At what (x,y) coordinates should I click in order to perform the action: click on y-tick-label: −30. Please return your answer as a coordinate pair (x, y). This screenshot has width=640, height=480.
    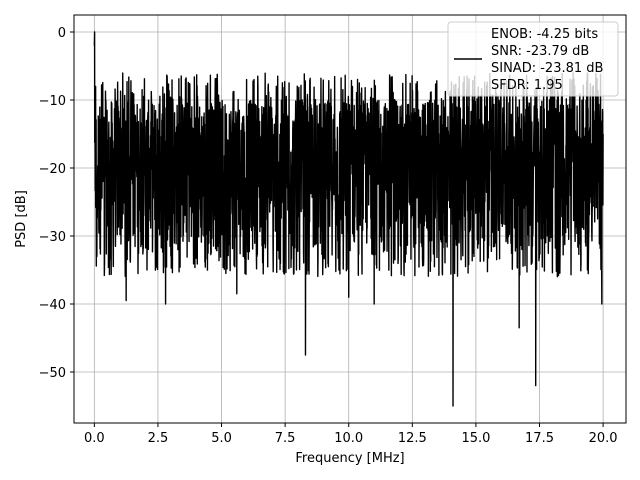
    Looking at the image, I should click on (52, 237).